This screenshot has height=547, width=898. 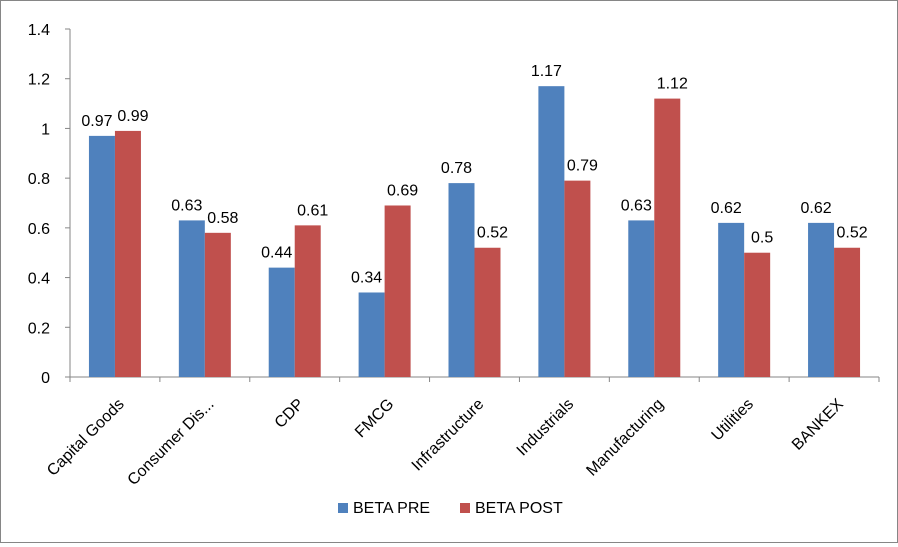 I want to click on legend-label: BETA PRE, so click(x=391, y=508).